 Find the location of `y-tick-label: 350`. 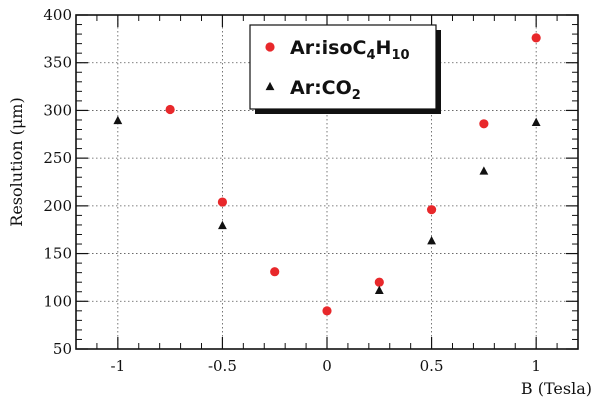

y-tick-label: 350 is located at coordinates (57, 63).